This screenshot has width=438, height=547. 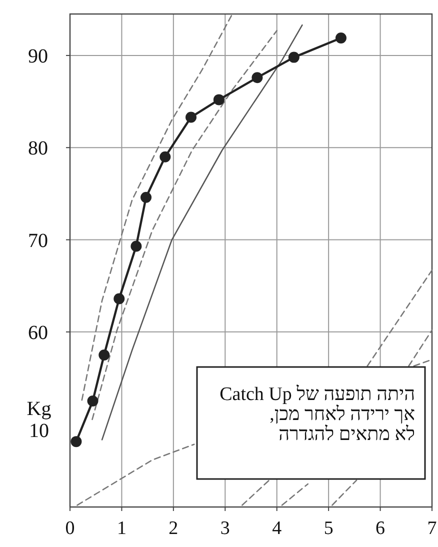 I want to click on y-tick-label: 90, so click(x=38, y=56).